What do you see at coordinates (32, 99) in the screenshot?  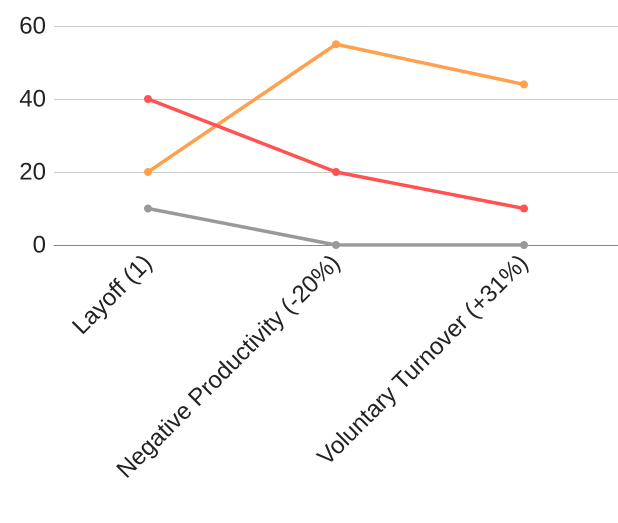 I see `y-tick-label: 40` at bounding box center [32, 99].